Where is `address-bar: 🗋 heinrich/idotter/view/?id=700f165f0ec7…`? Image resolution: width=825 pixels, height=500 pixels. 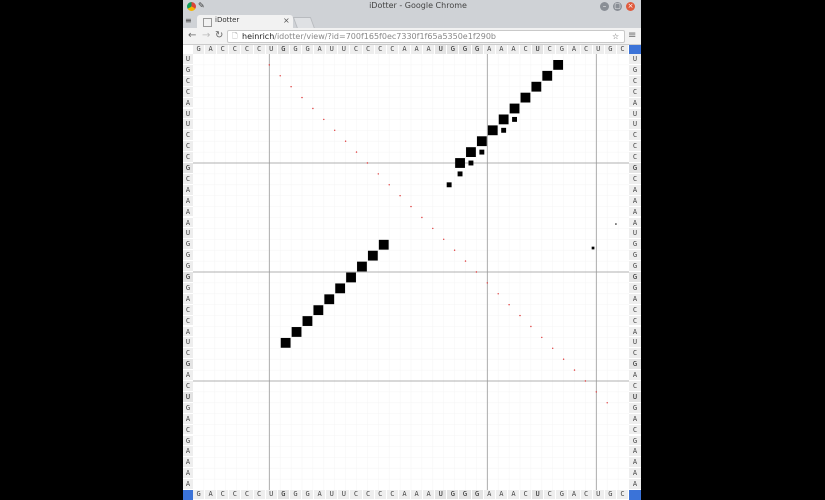
address-bar: 🗋 heinrich/idotter/view/?id=700f165f0ec7… is located at coordinates (426, 36).